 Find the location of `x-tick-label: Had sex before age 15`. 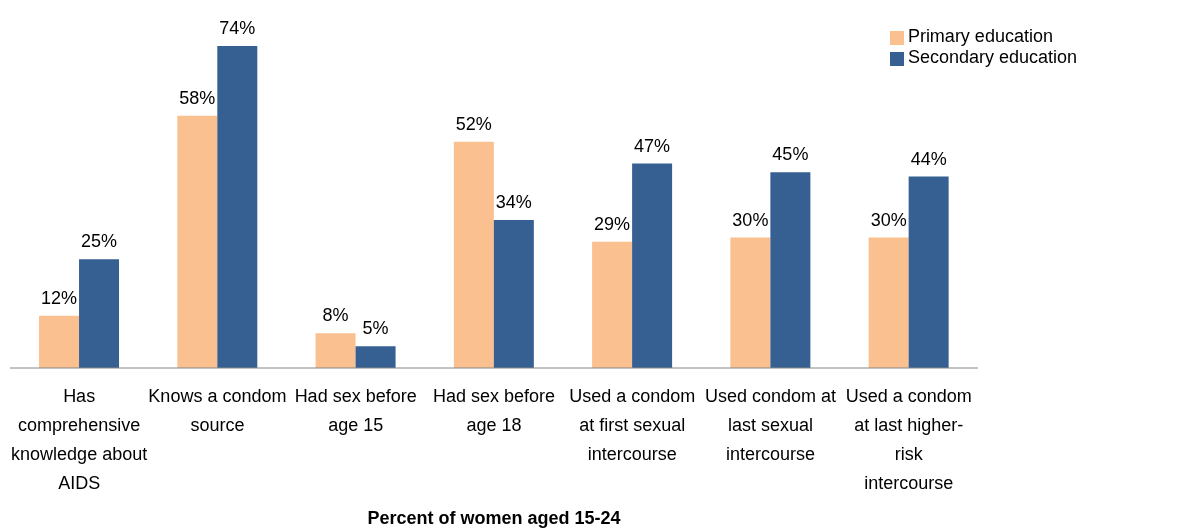

x-tick-label: Had sex before age 15 is located at coordinates (355, 410).